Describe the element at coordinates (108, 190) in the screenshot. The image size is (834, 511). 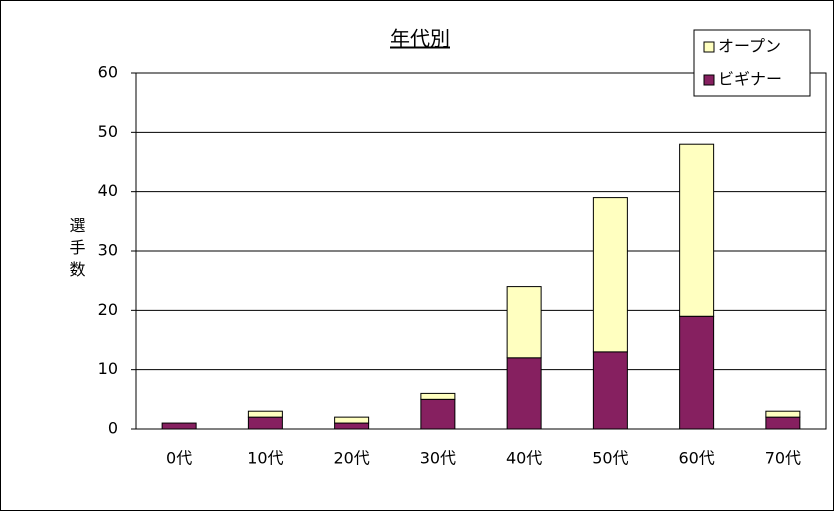
I see `y-tick-label: 40` at that location.